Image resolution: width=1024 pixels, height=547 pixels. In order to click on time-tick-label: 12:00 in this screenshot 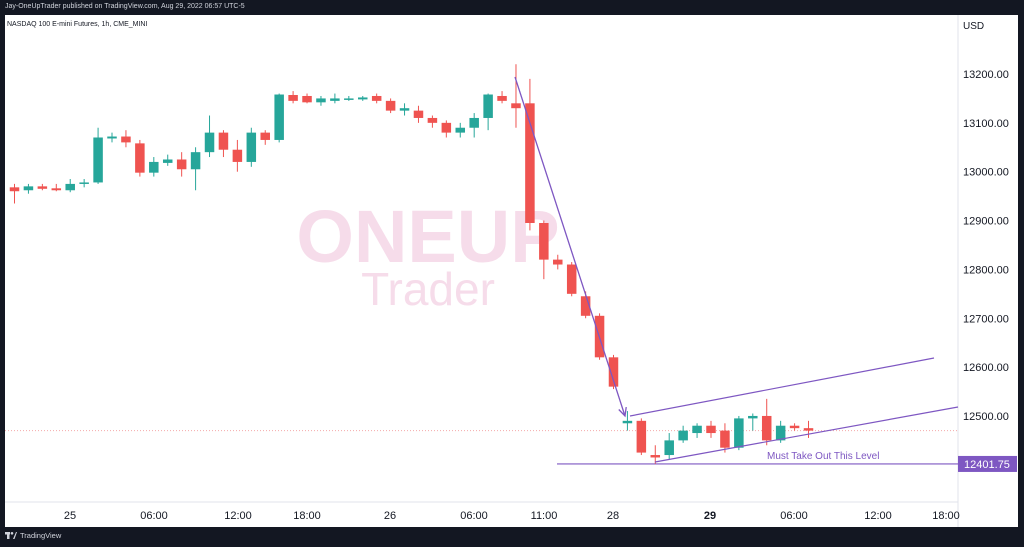, I will do `click(238, 516)`.